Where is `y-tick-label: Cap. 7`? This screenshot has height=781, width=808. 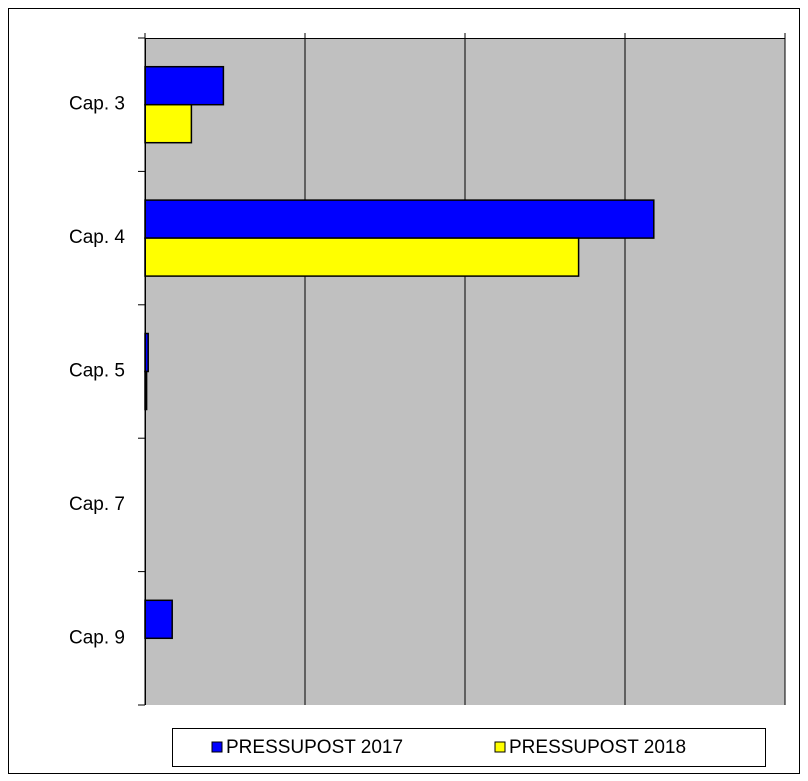
y-tick-label: Cap. 7 is located at coordinates (97, 504).